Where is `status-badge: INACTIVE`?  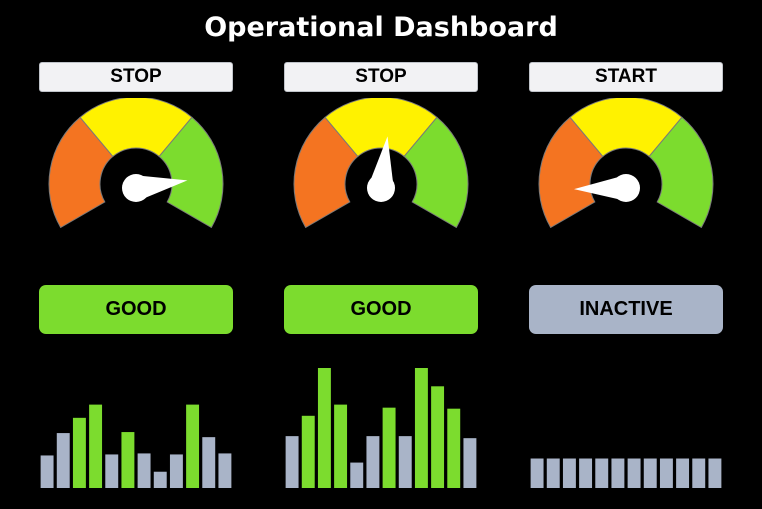
status-badge: INACTIVE is located at coordinates (626, 309).